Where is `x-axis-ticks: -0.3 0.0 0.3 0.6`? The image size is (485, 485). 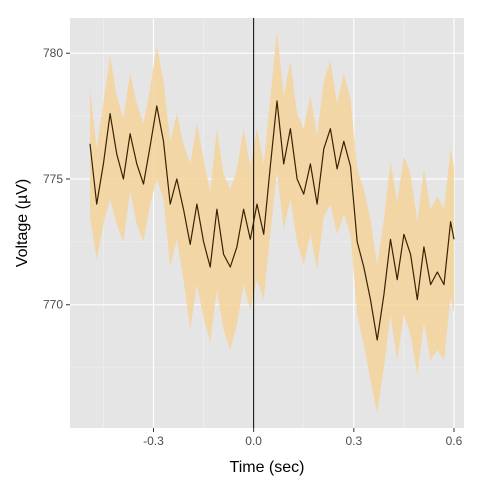 x-axis-ticks: -0.3 0.0 0.3 0.6 is located at coordinates (303, 438).